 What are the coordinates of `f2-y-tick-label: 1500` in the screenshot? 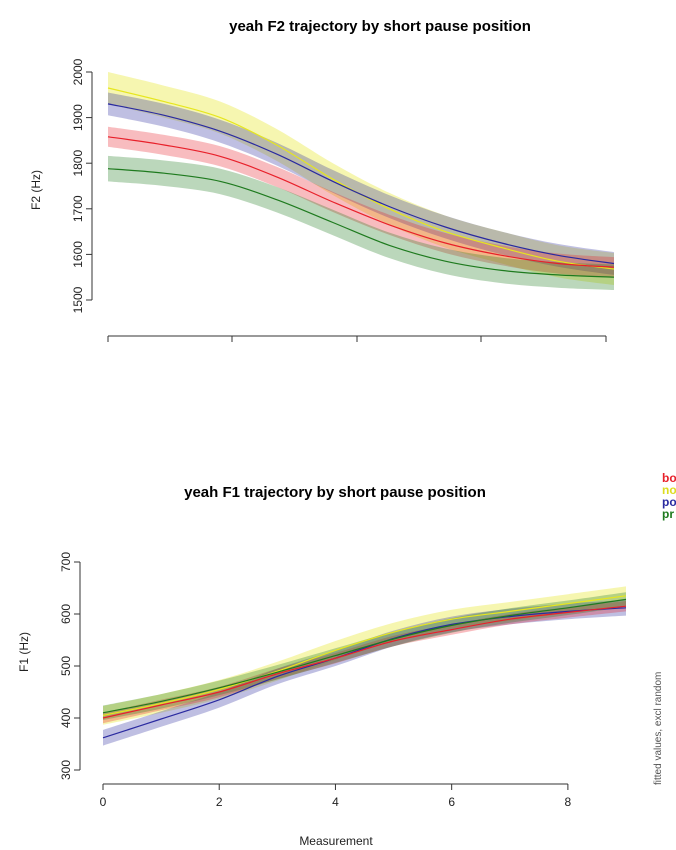 It's located at (78, 299).